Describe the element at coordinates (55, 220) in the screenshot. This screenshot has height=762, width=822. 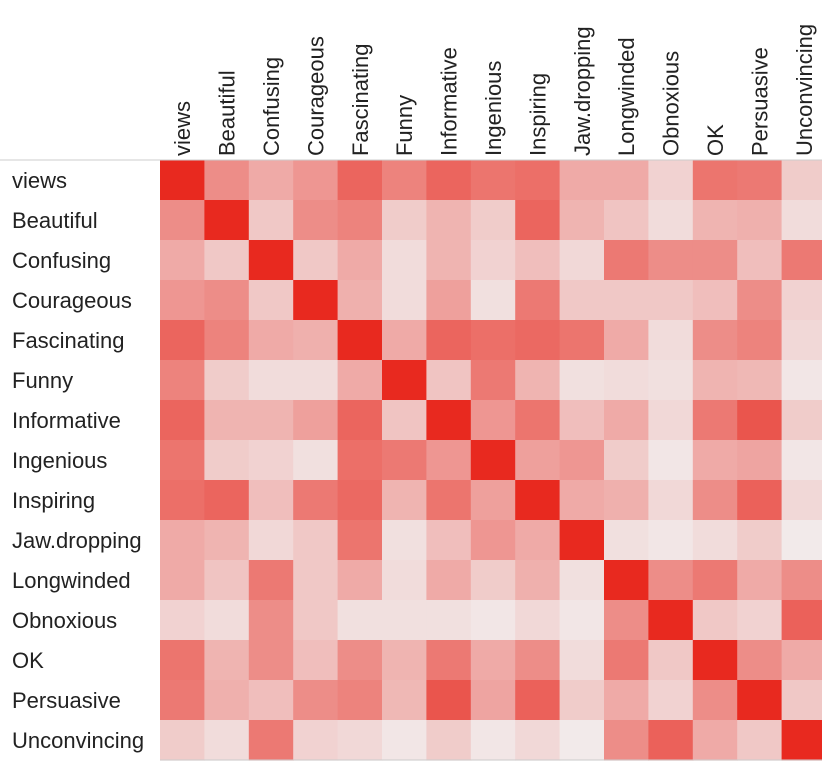
I see `row-label: Beautiful` at that location.